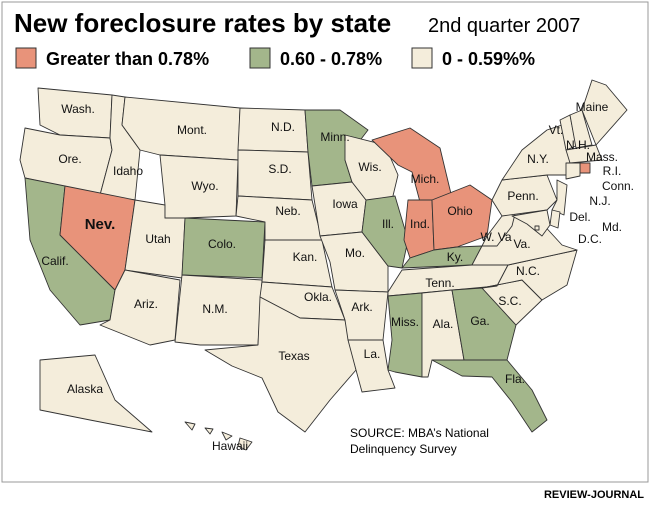  I want to click on state-label: N.H., so click(578, 145).